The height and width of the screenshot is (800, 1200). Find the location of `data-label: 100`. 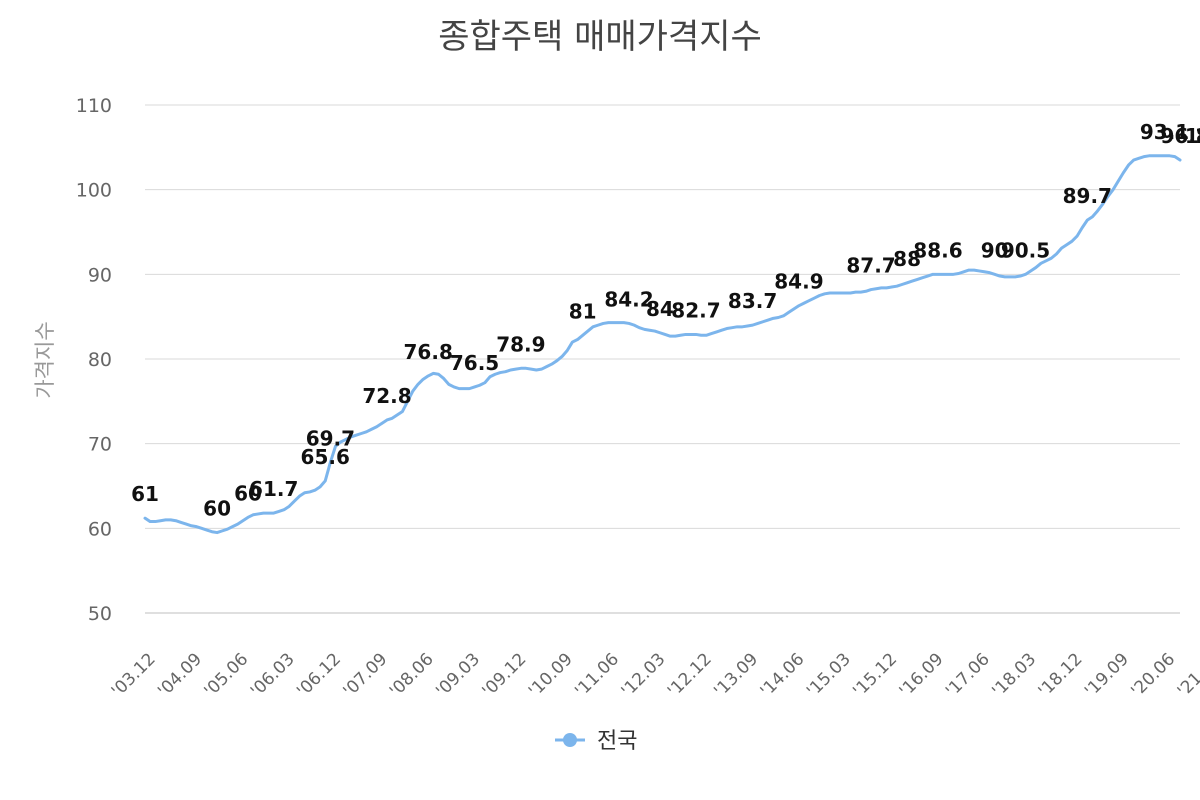

data-label: 100 is located at coordinates (1192, 136).